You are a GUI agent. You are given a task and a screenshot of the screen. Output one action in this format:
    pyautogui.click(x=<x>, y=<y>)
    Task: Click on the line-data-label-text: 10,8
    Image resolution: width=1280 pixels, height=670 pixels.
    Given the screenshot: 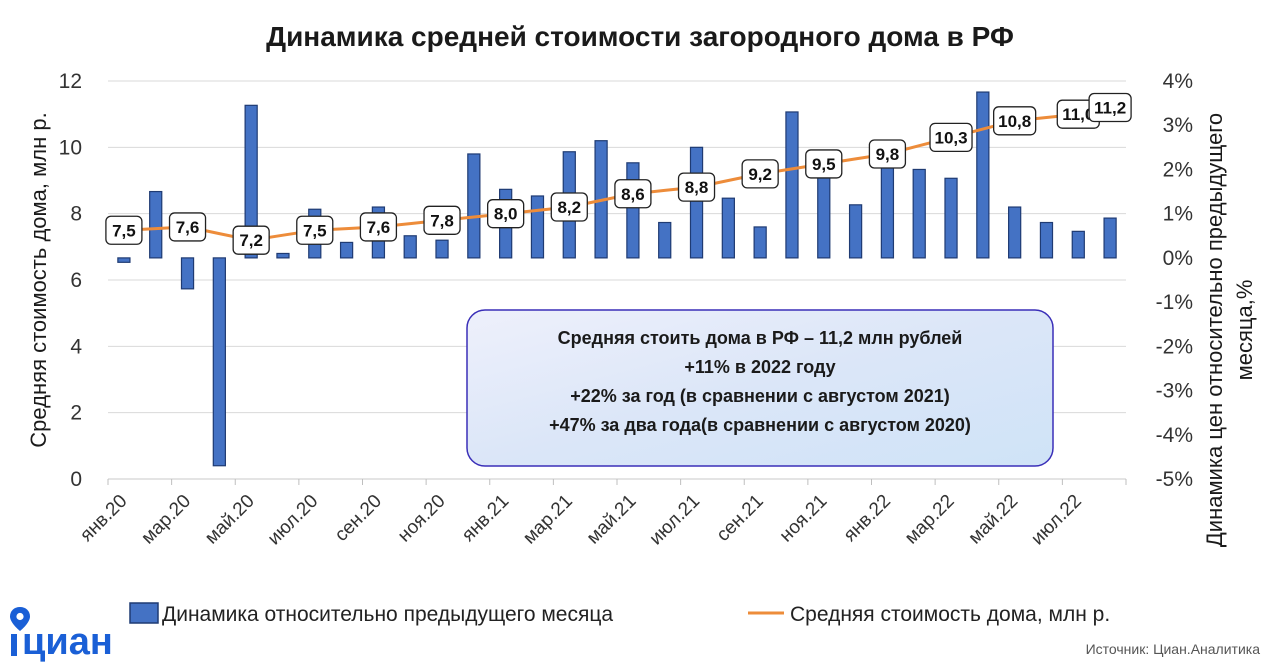 What is the action you would take?
    pyautogui.click(x=1014, y=121)
    